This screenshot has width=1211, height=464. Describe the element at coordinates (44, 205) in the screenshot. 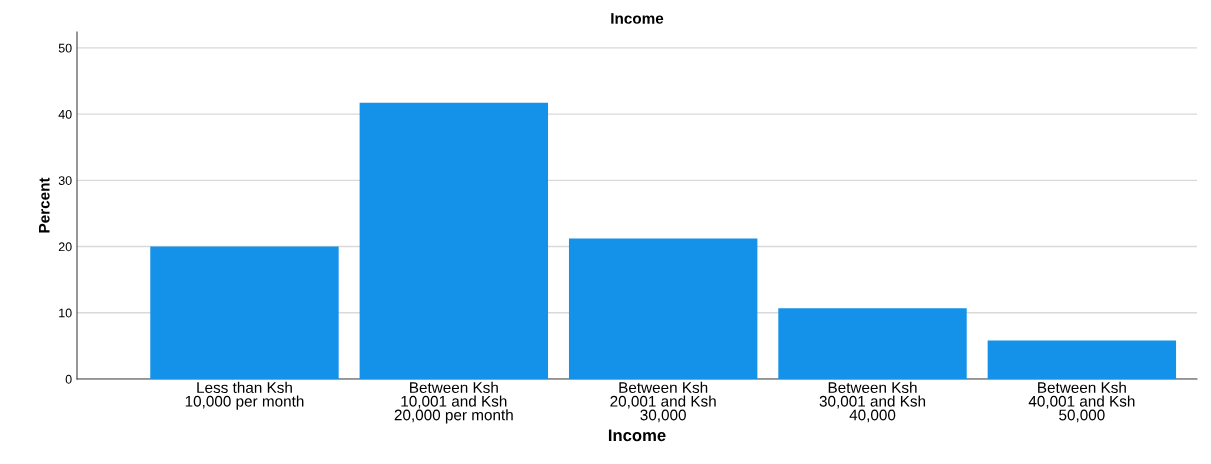

I see `y-axis-title: Percent` at that location.